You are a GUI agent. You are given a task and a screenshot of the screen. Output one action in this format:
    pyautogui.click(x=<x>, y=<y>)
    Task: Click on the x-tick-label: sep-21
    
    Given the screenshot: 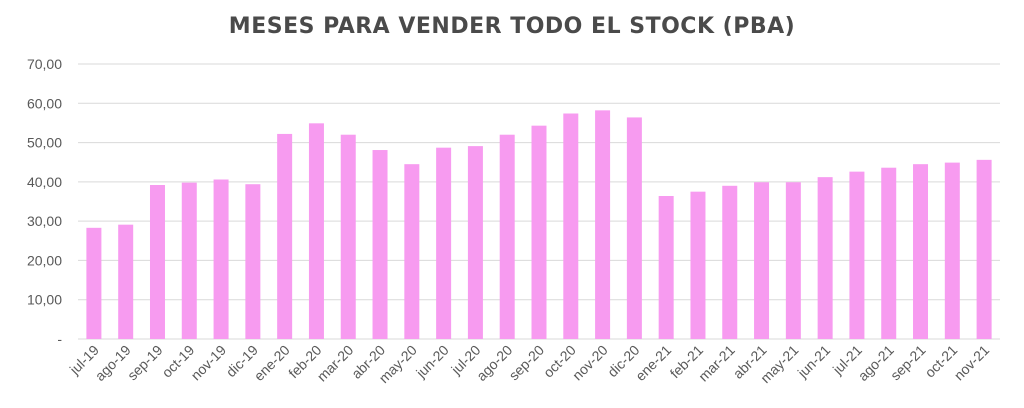 What is the action you would take?
    pyautogui.click(x=908, y=363)
    